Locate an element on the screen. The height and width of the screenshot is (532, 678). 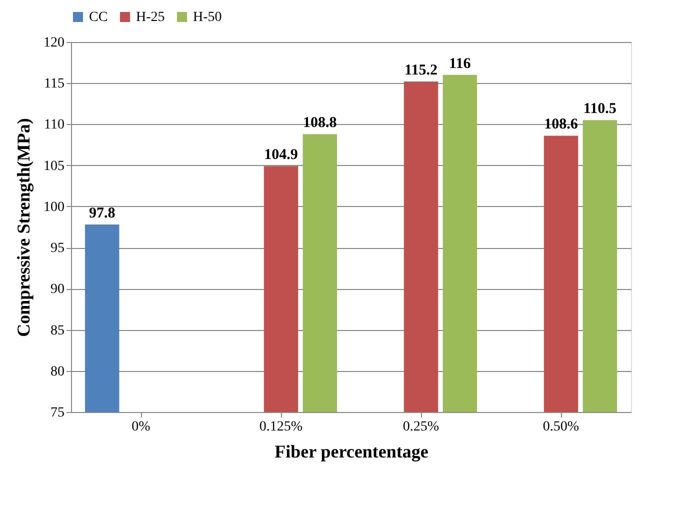
x-tick-label: 0.125% is located at coordinates (281, 427).